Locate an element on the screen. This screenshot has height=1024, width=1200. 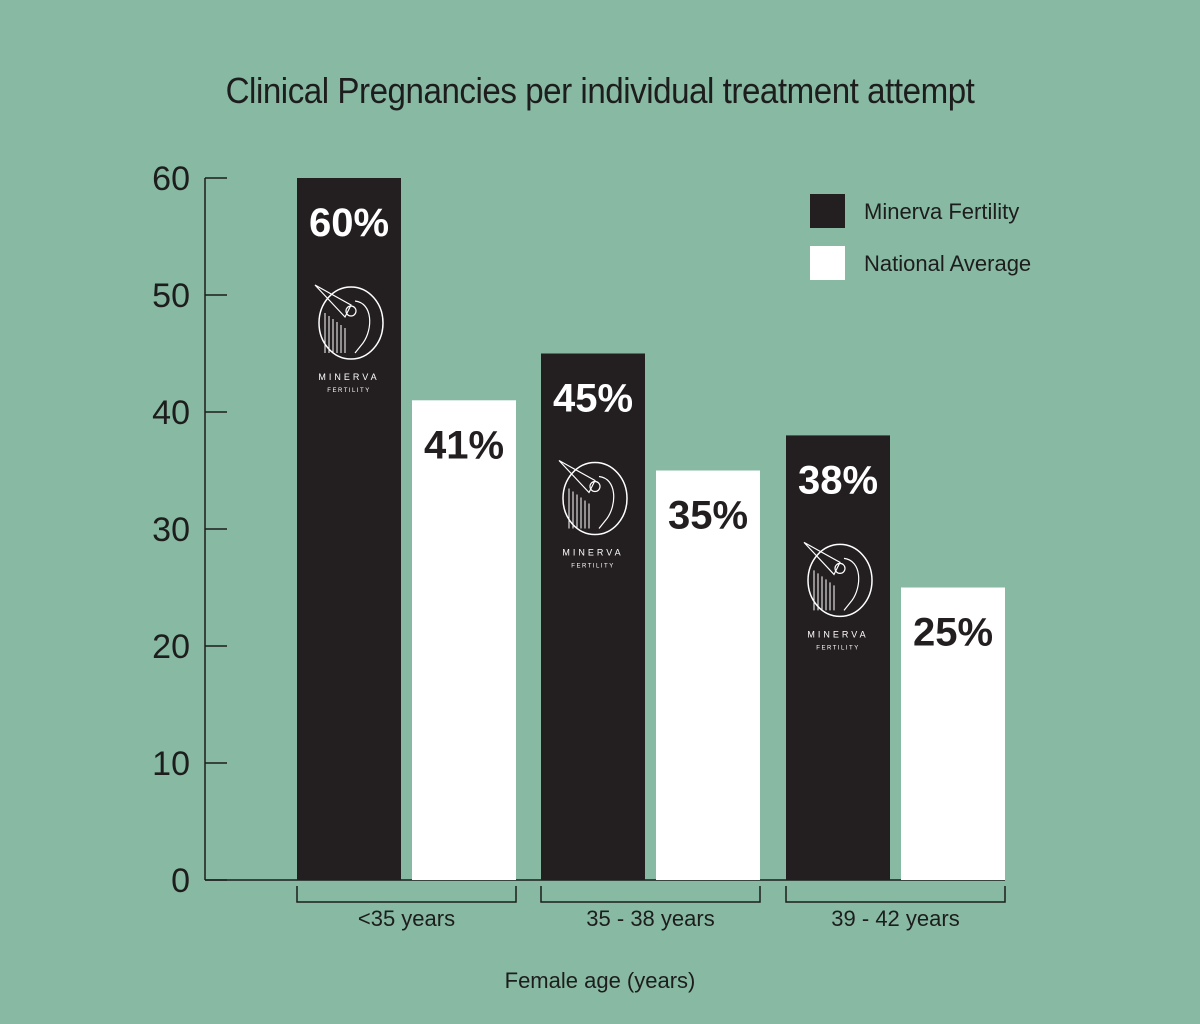
y-tick-label-0: 0 is located at coordinates (180, 881).